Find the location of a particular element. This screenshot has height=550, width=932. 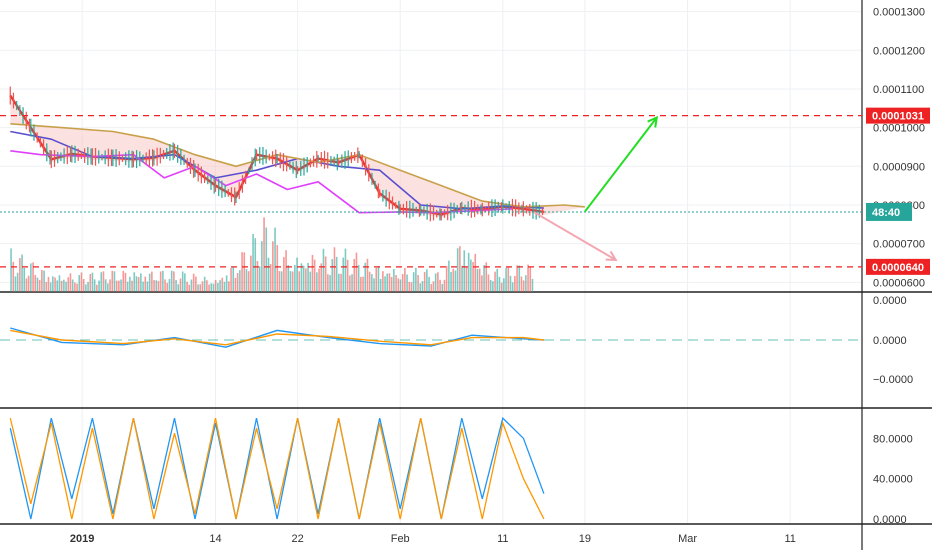

date-axis-label: 22 is located at coordinates (297, 539).